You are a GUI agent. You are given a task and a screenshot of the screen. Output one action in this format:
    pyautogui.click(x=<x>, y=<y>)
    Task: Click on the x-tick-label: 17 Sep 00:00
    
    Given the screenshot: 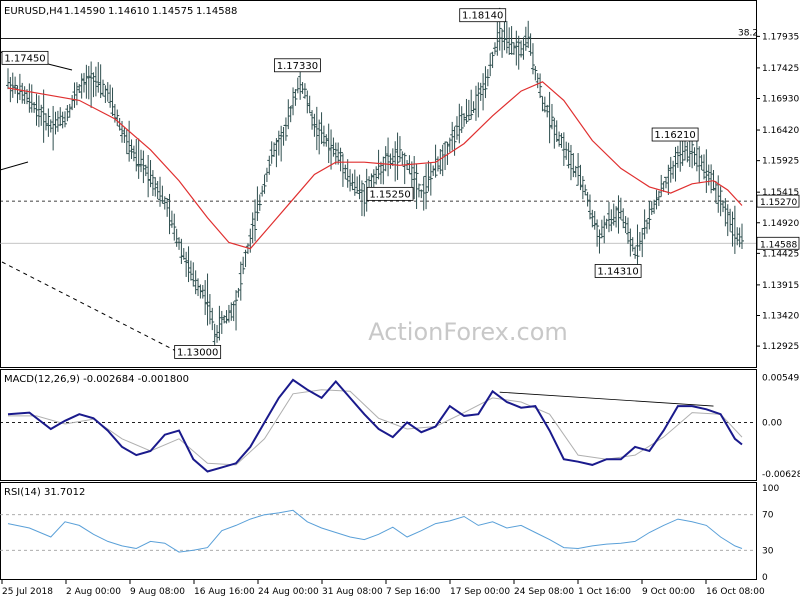 What is the action you would take?
    pyautogui.click(x=480, y=592)
    